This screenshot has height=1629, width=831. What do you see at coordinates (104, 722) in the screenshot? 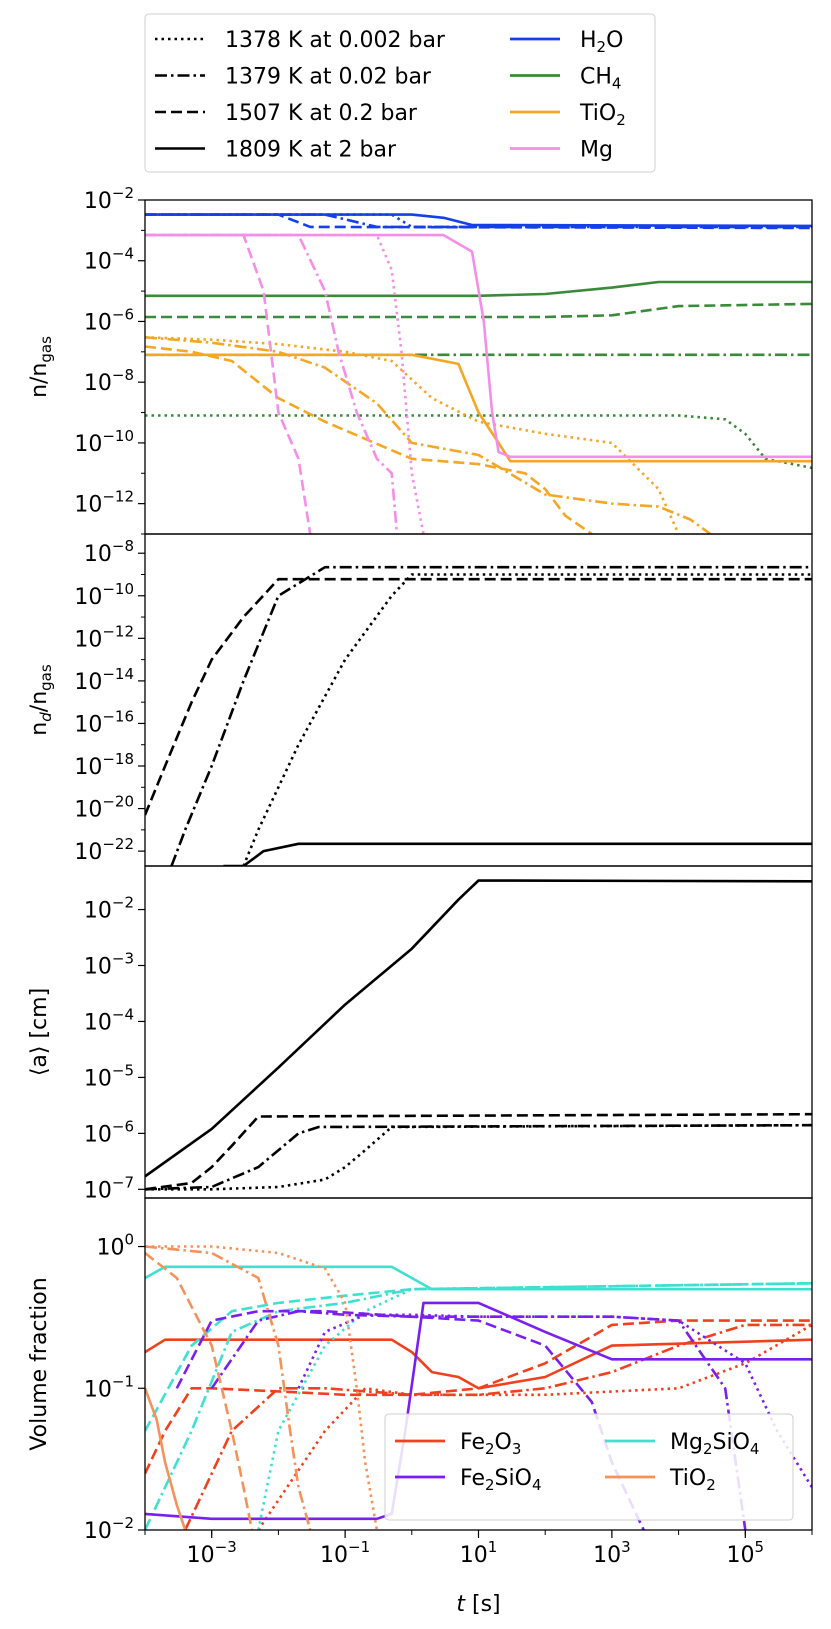
I see `y-tick-label: 10⁻¹⁶` at bounding box center [104, 722].